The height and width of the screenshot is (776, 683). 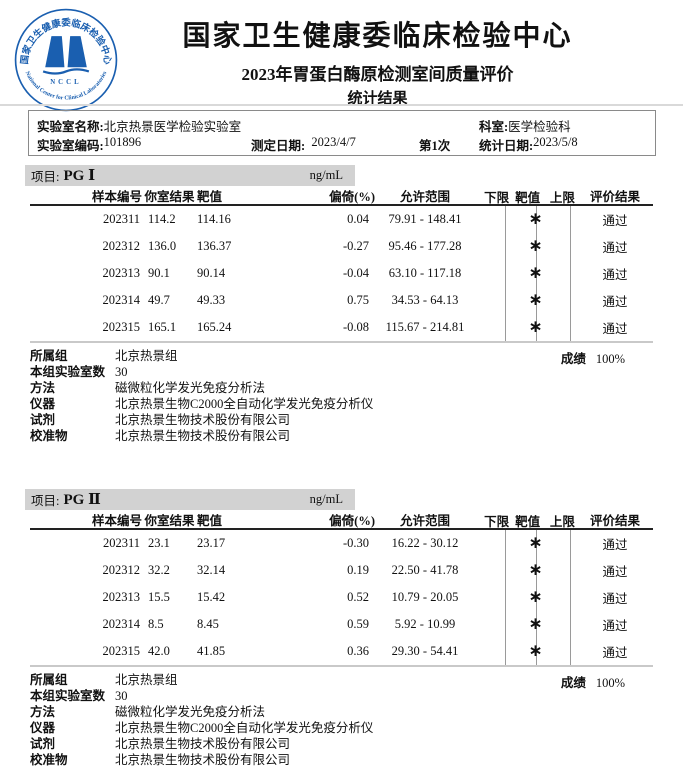 I want to click on col-eval: 评价结果, so click(x=614, y=197).